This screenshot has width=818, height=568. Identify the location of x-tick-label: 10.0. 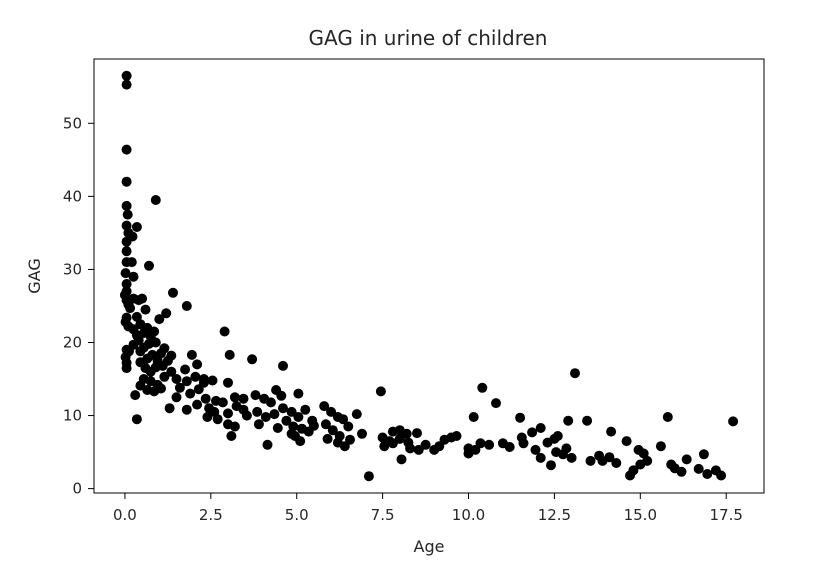
(468, 515).